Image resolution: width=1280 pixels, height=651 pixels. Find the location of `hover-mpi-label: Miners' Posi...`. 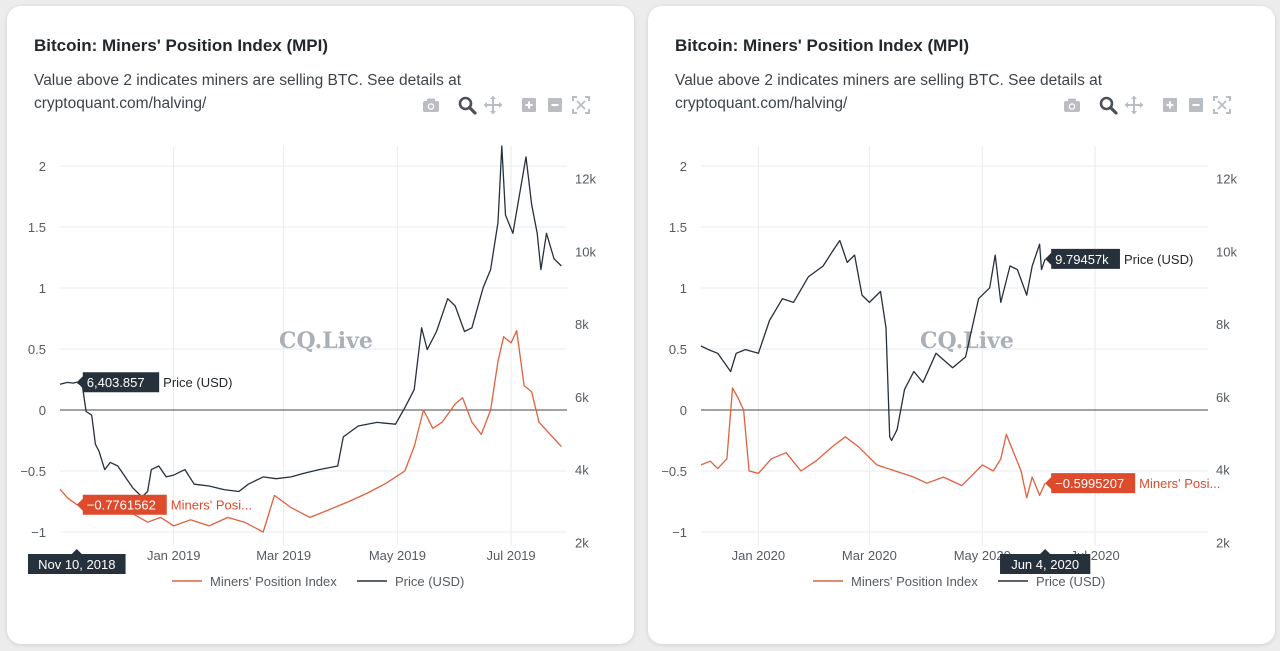

hover-mpi-label: Miners' Posi... is located at coordinates (211, 505).